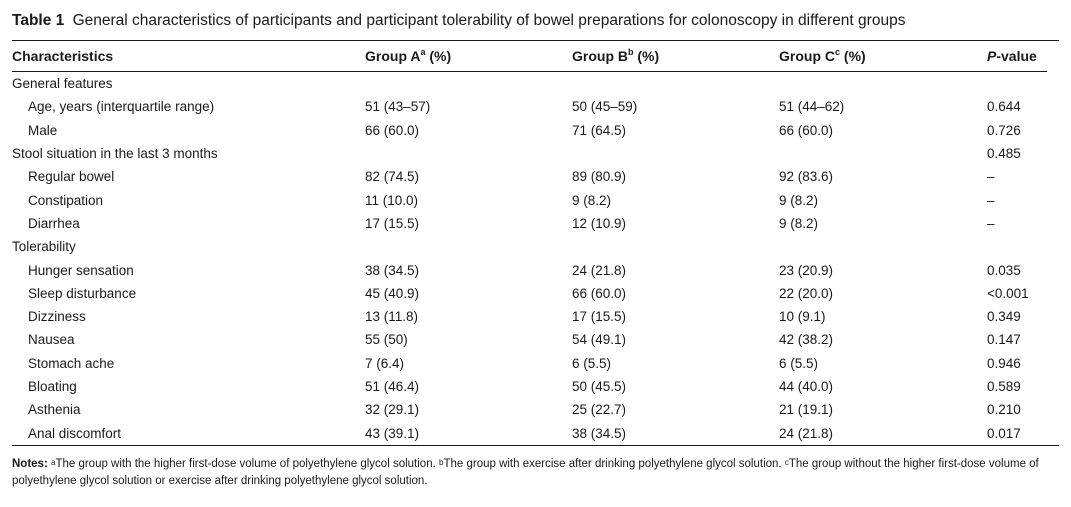  Describe the element at coordinates (66, 200) in the screenshot. I see `row-label-cell: Constipation` at that location.